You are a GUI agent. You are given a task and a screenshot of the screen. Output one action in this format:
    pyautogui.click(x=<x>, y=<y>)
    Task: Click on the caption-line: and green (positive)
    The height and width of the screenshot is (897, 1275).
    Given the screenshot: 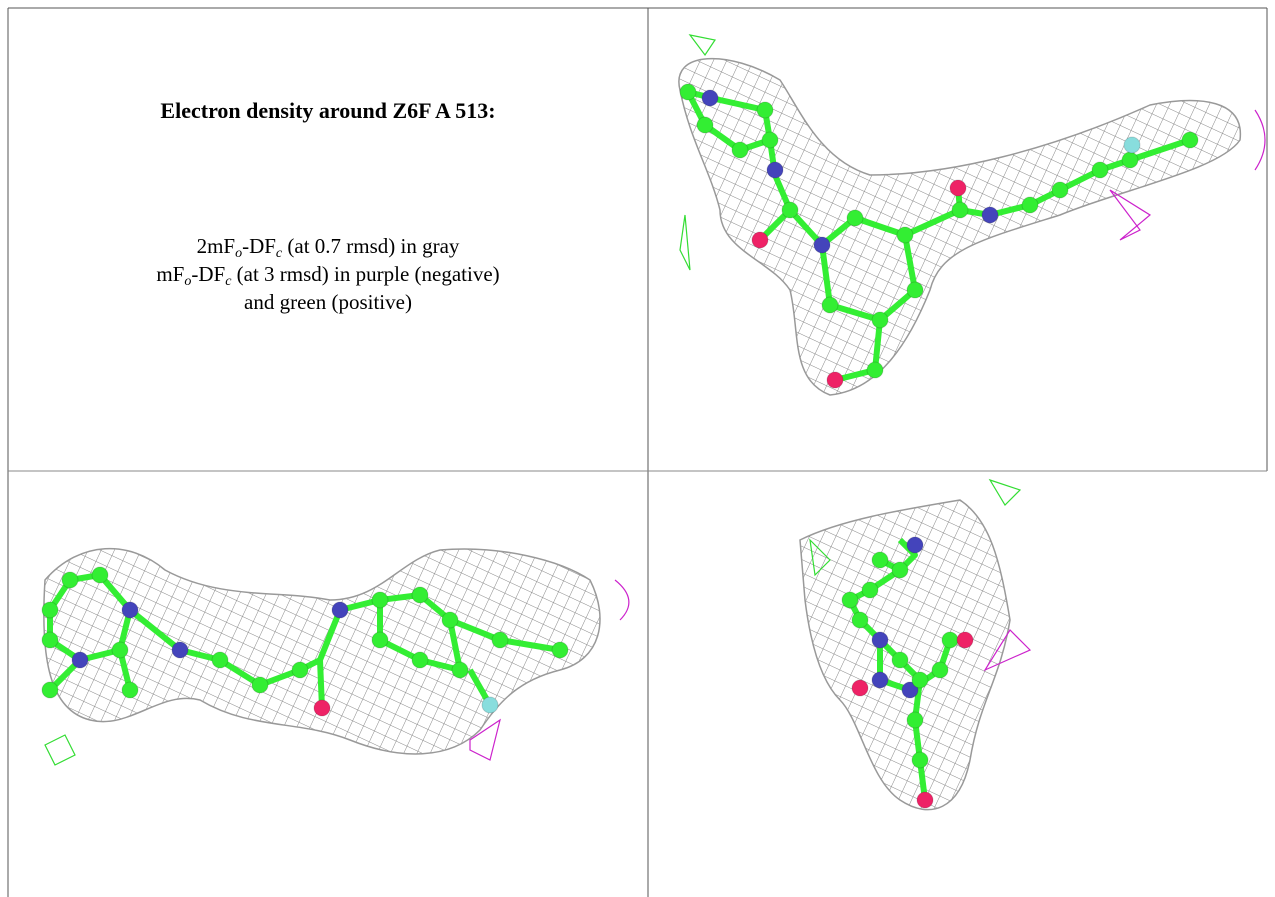 What is the action you would take?
    pyautogui.click(x=328, y=302)
    